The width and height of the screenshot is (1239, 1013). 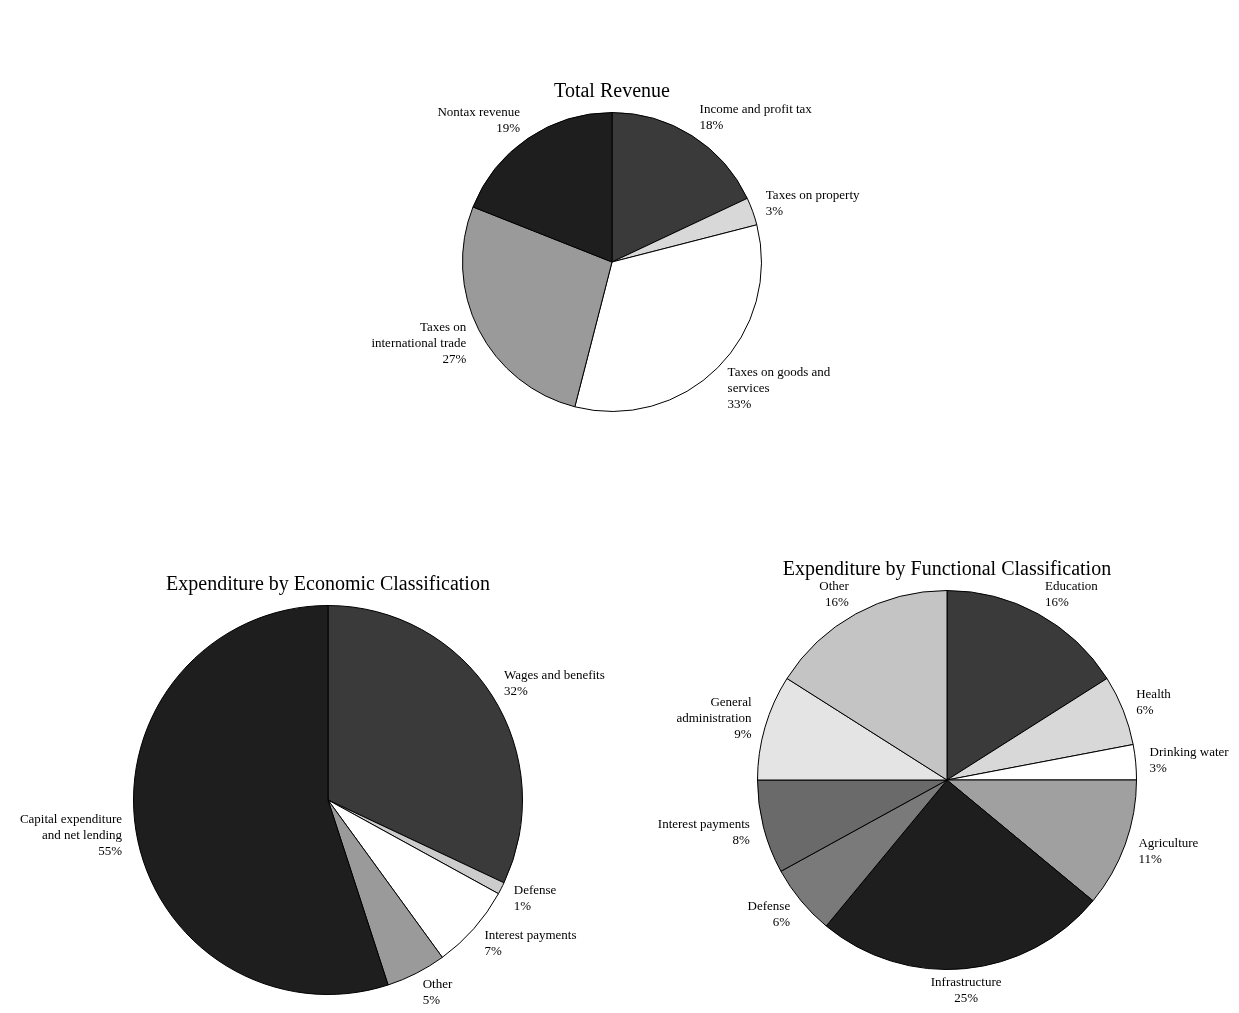 I want to click on slice-label: Wages and benefits, so click(x=554, y=675).